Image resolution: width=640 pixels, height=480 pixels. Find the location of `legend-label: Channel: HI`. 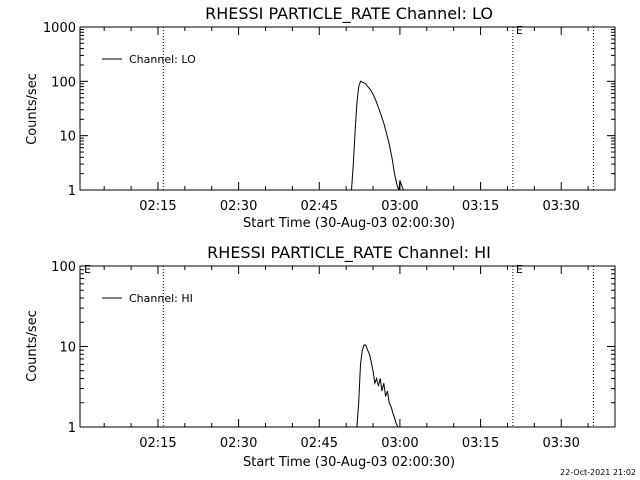

legend-label: Channel: HI is located at coordinates (161, 298).